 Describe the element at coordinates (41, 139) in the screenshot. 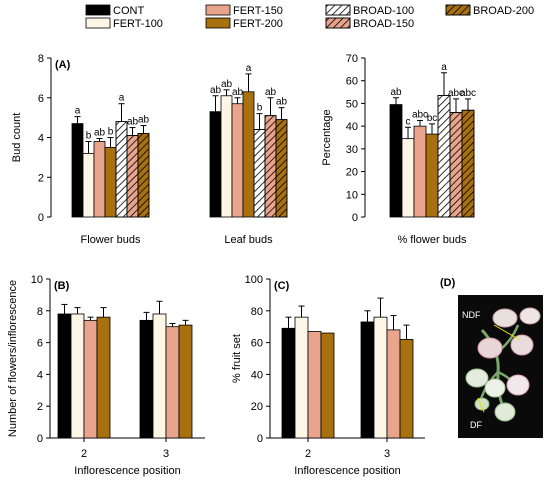

I see `y-tick-label: 4` at that location.